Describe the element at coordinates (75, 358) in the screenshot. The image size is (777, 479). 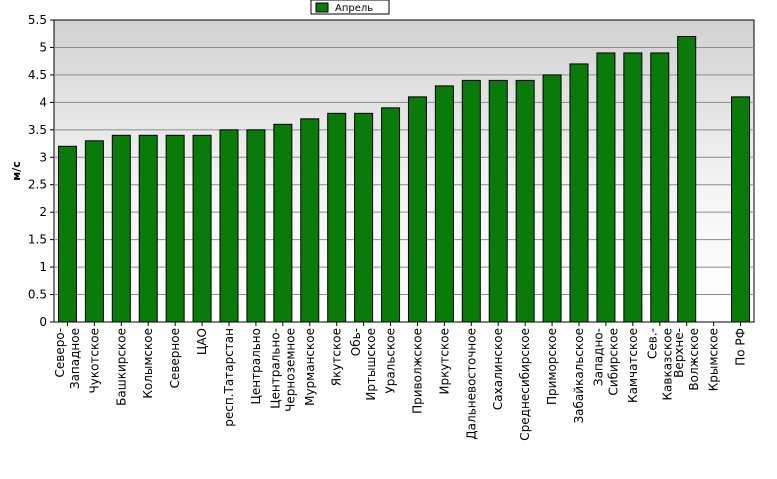
I see `x-tick-label: Западное` at that location.